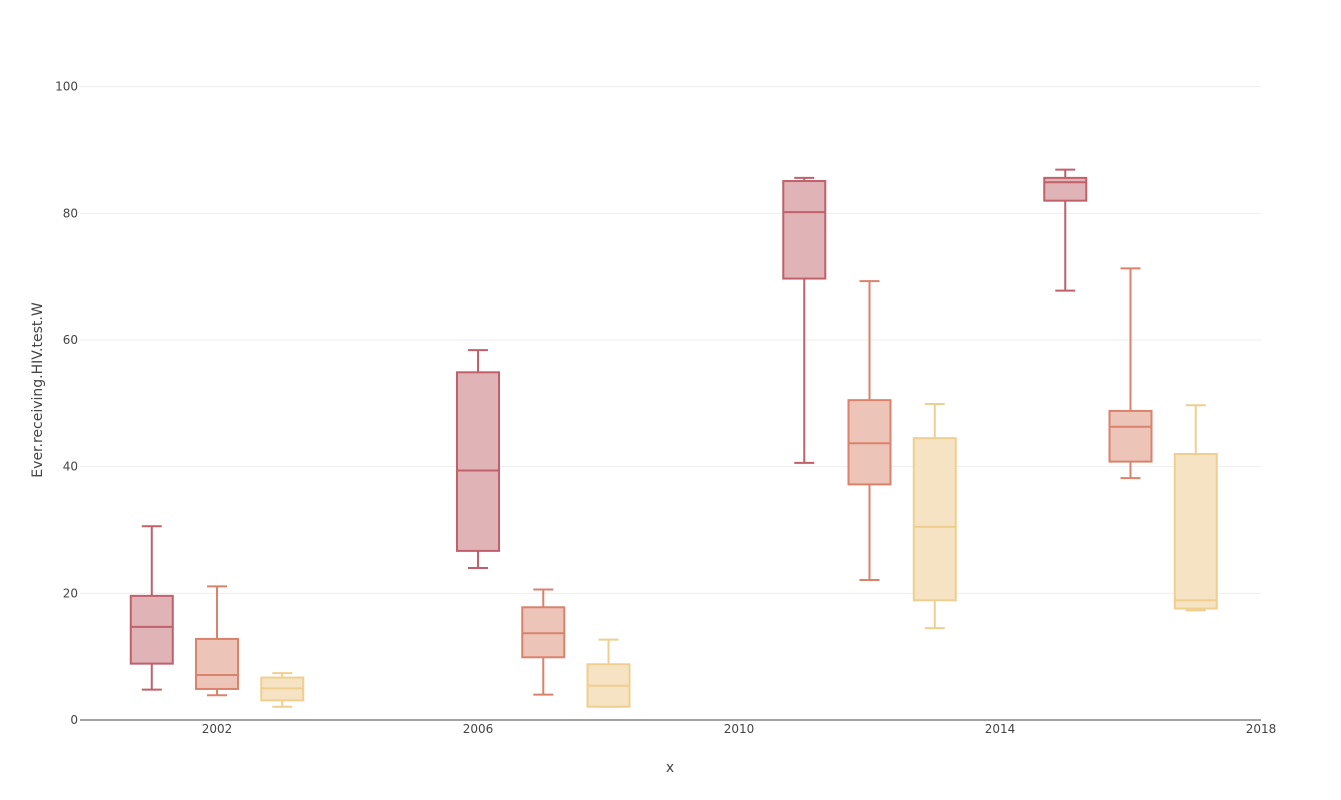 This screenshot has height=800, width=1341. What do you see at coordinates (70, 467) in the screenshot?
I see `y-tick-label: 40` at bounding box center [70, 467].